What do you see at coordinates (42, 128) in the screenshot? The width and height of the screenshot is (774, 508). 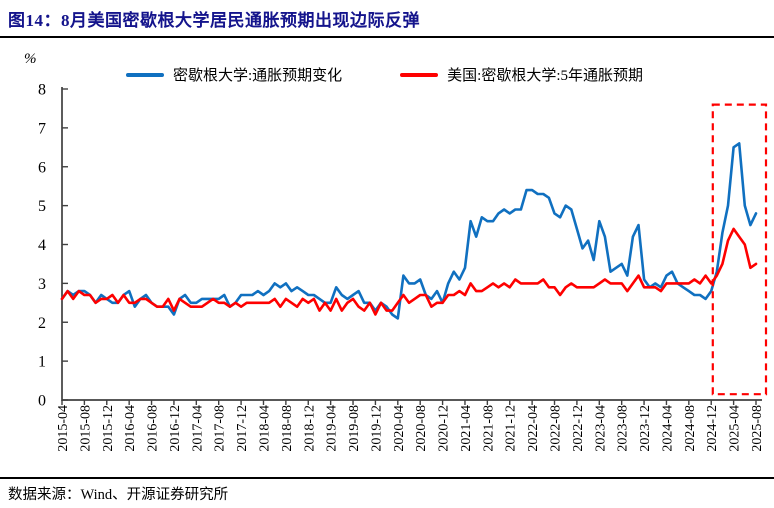 I see `svg-text: 7` at bounding box center [42, 128].